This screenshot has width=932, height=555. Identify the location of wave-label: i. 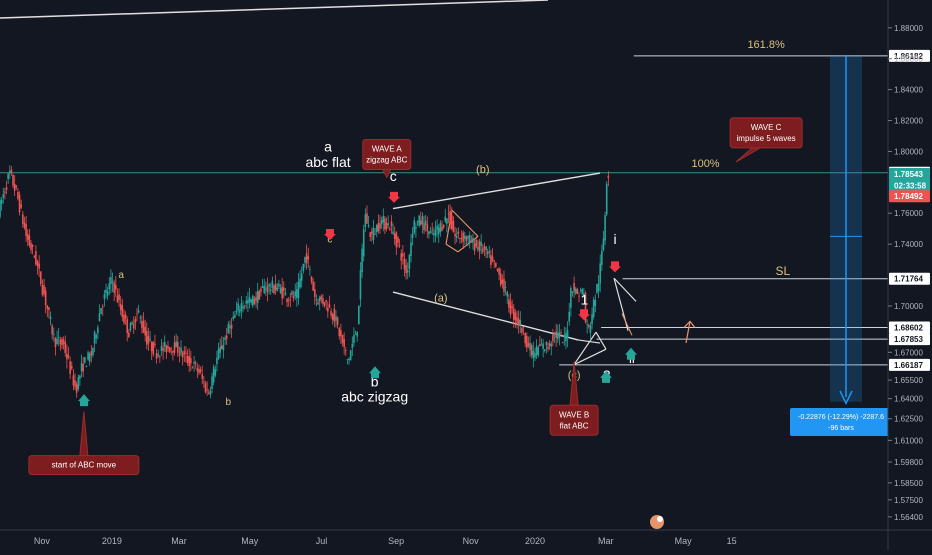
(615, 239).